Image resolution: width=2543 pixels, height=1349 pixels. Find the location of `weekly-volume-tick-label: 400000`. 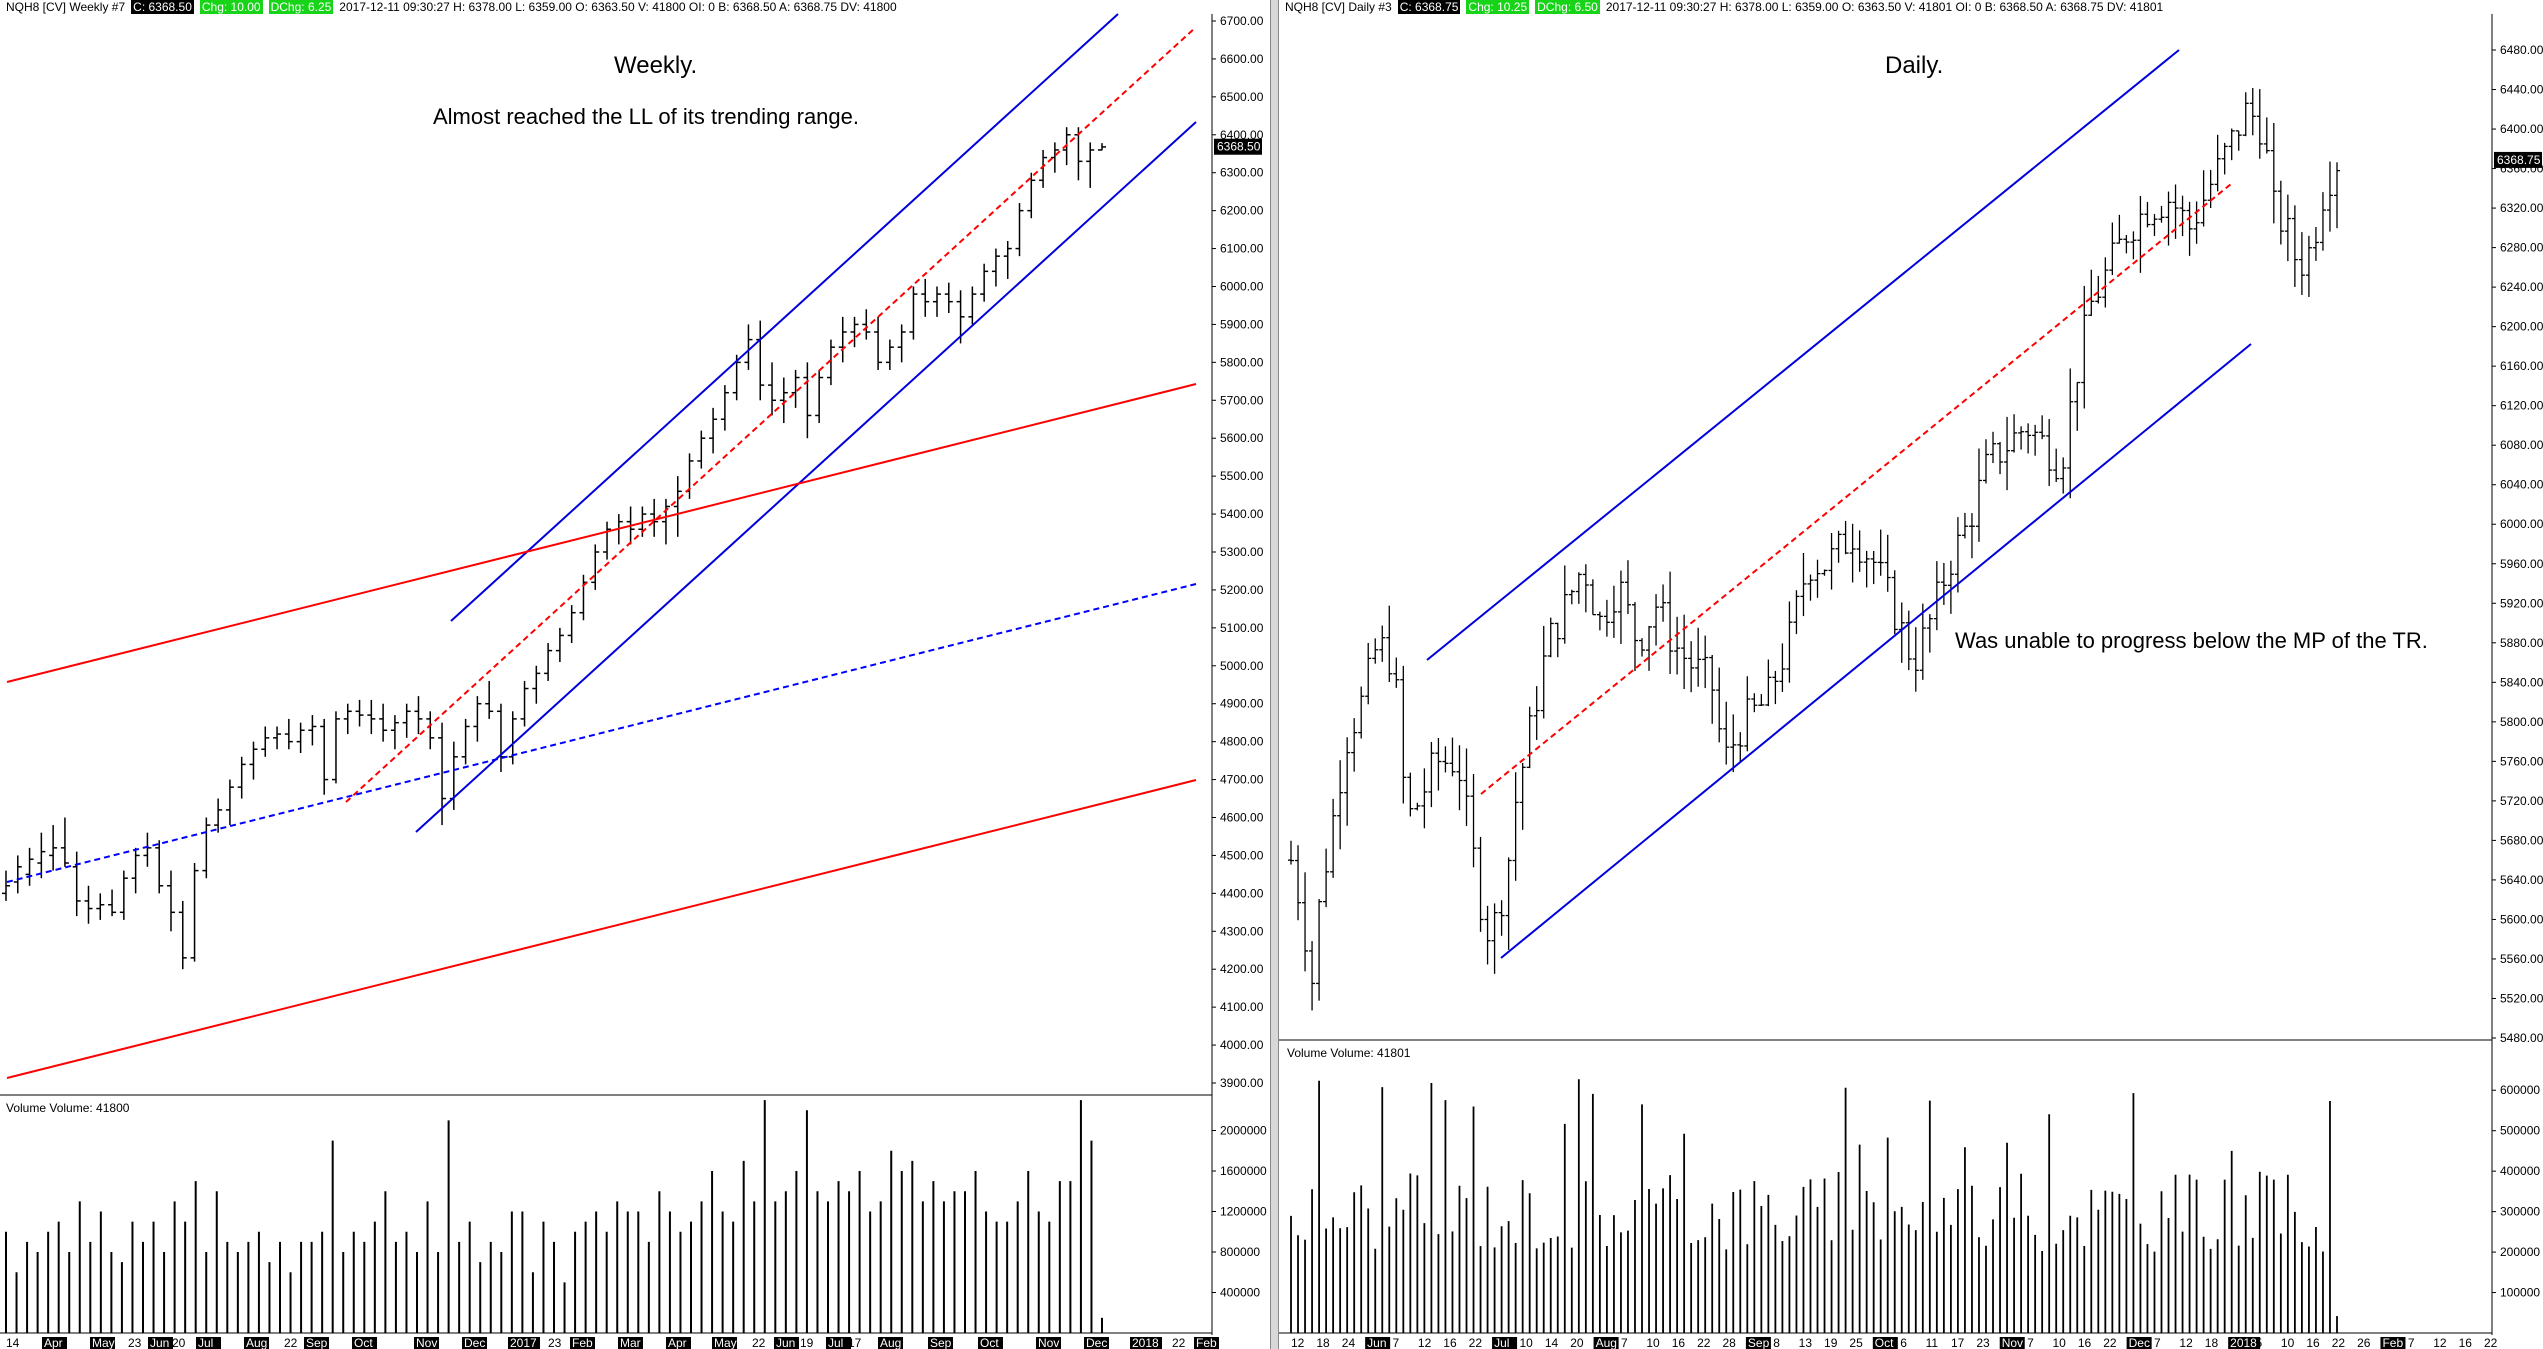

weekly-volume-tick-label: 400000 is located at coordinates (1240, 1293).